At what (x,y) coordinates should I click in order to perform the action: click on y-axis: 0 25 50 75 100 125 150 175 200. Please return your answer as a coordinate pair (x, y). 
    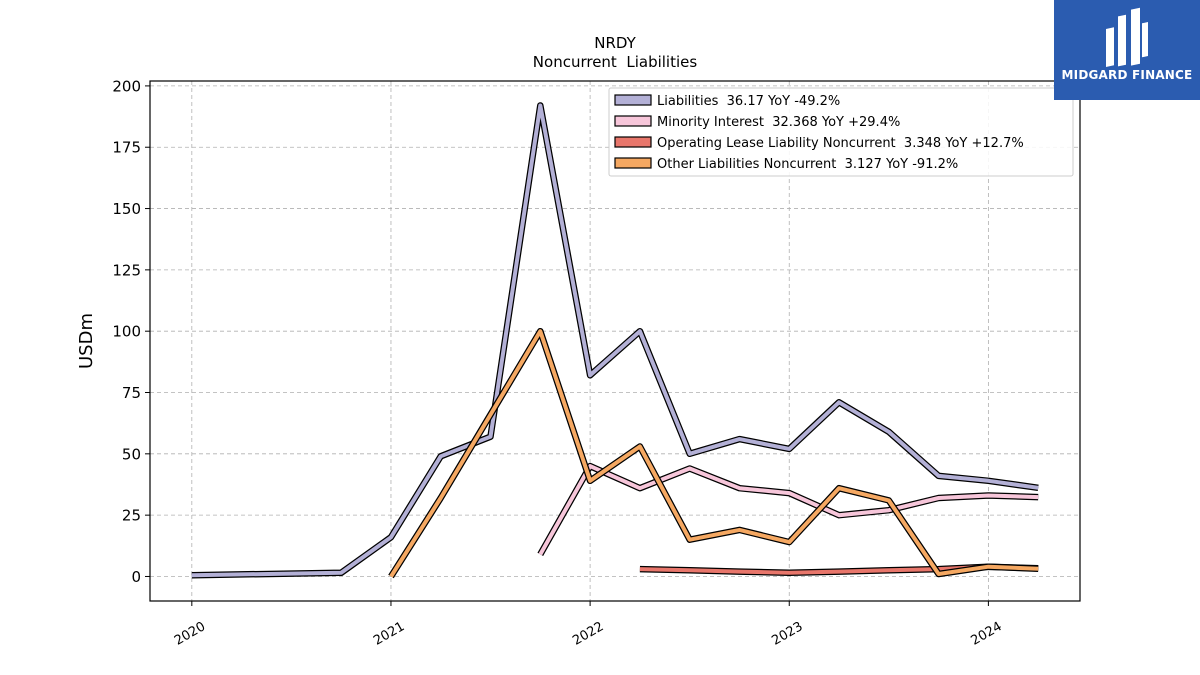
    Looking at the image, I should click on (131, 331).